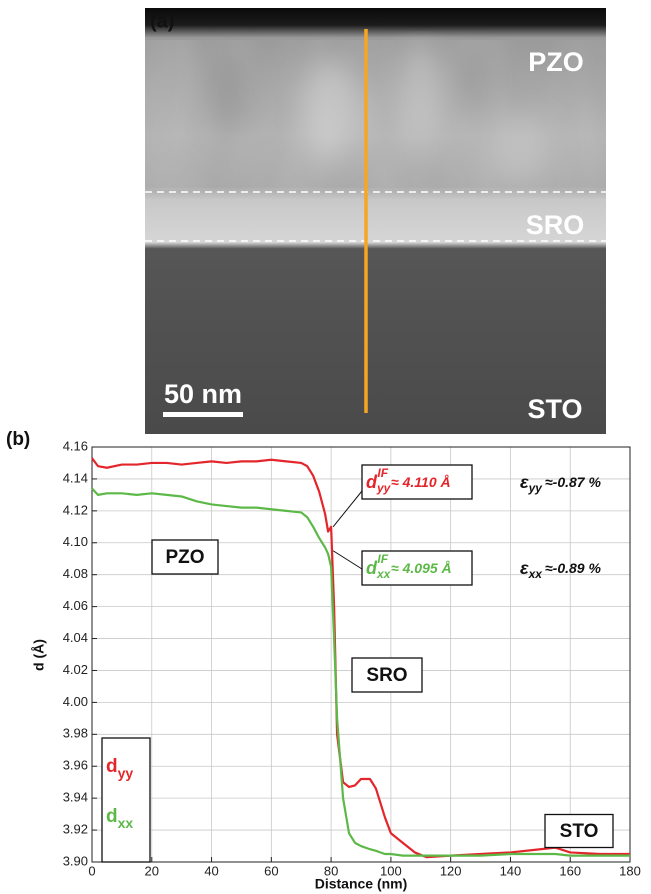 Image resolution: width=651 pixels, height=894 pixels. Describe the element at coordinates (119, 768) in the screenshot. I see `legend-entry: dyy` at that location.